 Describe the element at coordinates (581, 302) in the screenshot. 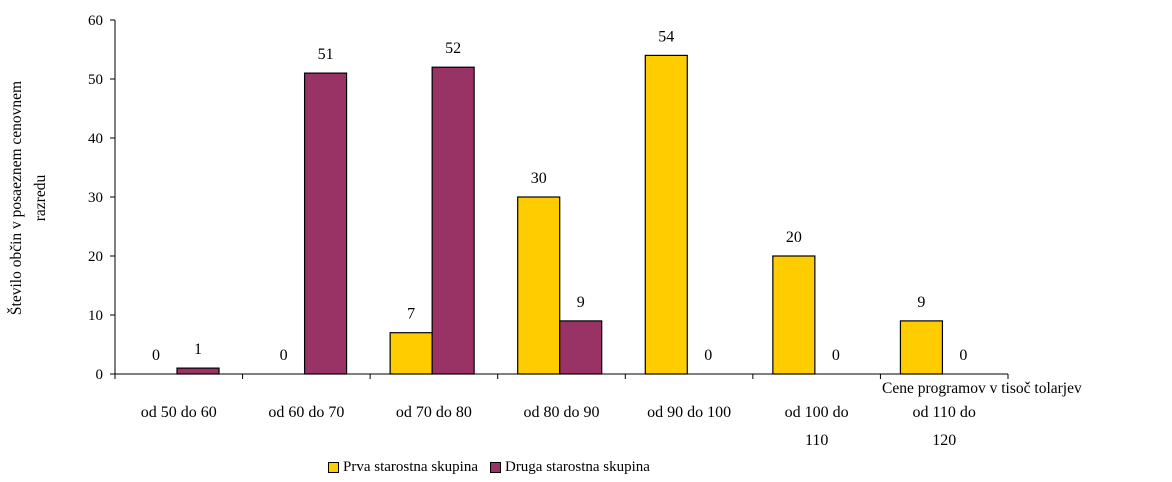

I see `value-label-series-2-cat-4: 9` at that location.